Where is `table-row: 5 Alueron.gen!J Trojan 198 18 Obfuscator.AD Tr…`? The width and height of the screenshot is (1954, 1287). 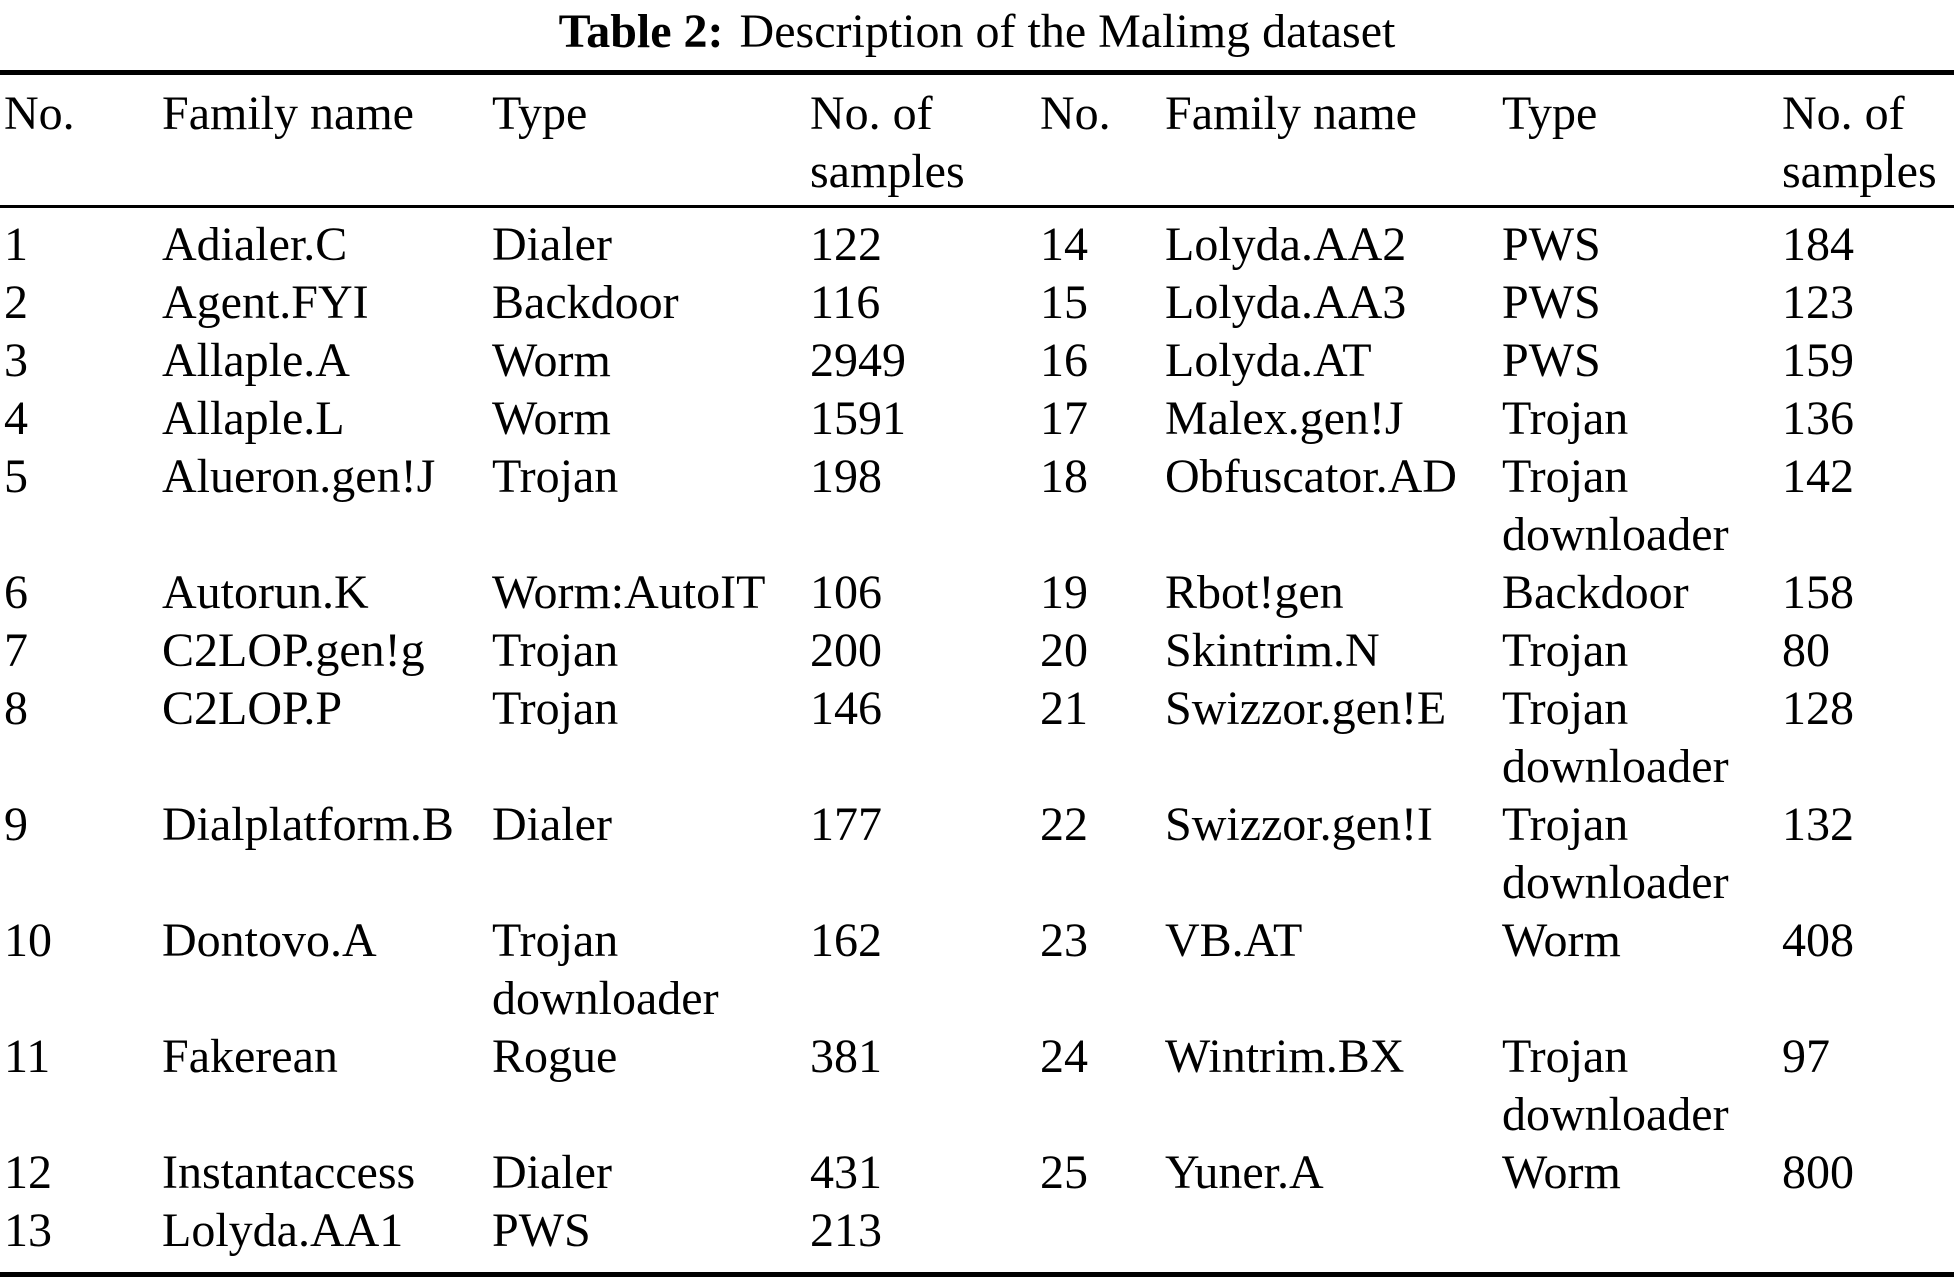 table-row: 5 Alueron.gen!J Trojan 198 18 Obfuscator.AD Tr… is located at coordinates (977, 506).